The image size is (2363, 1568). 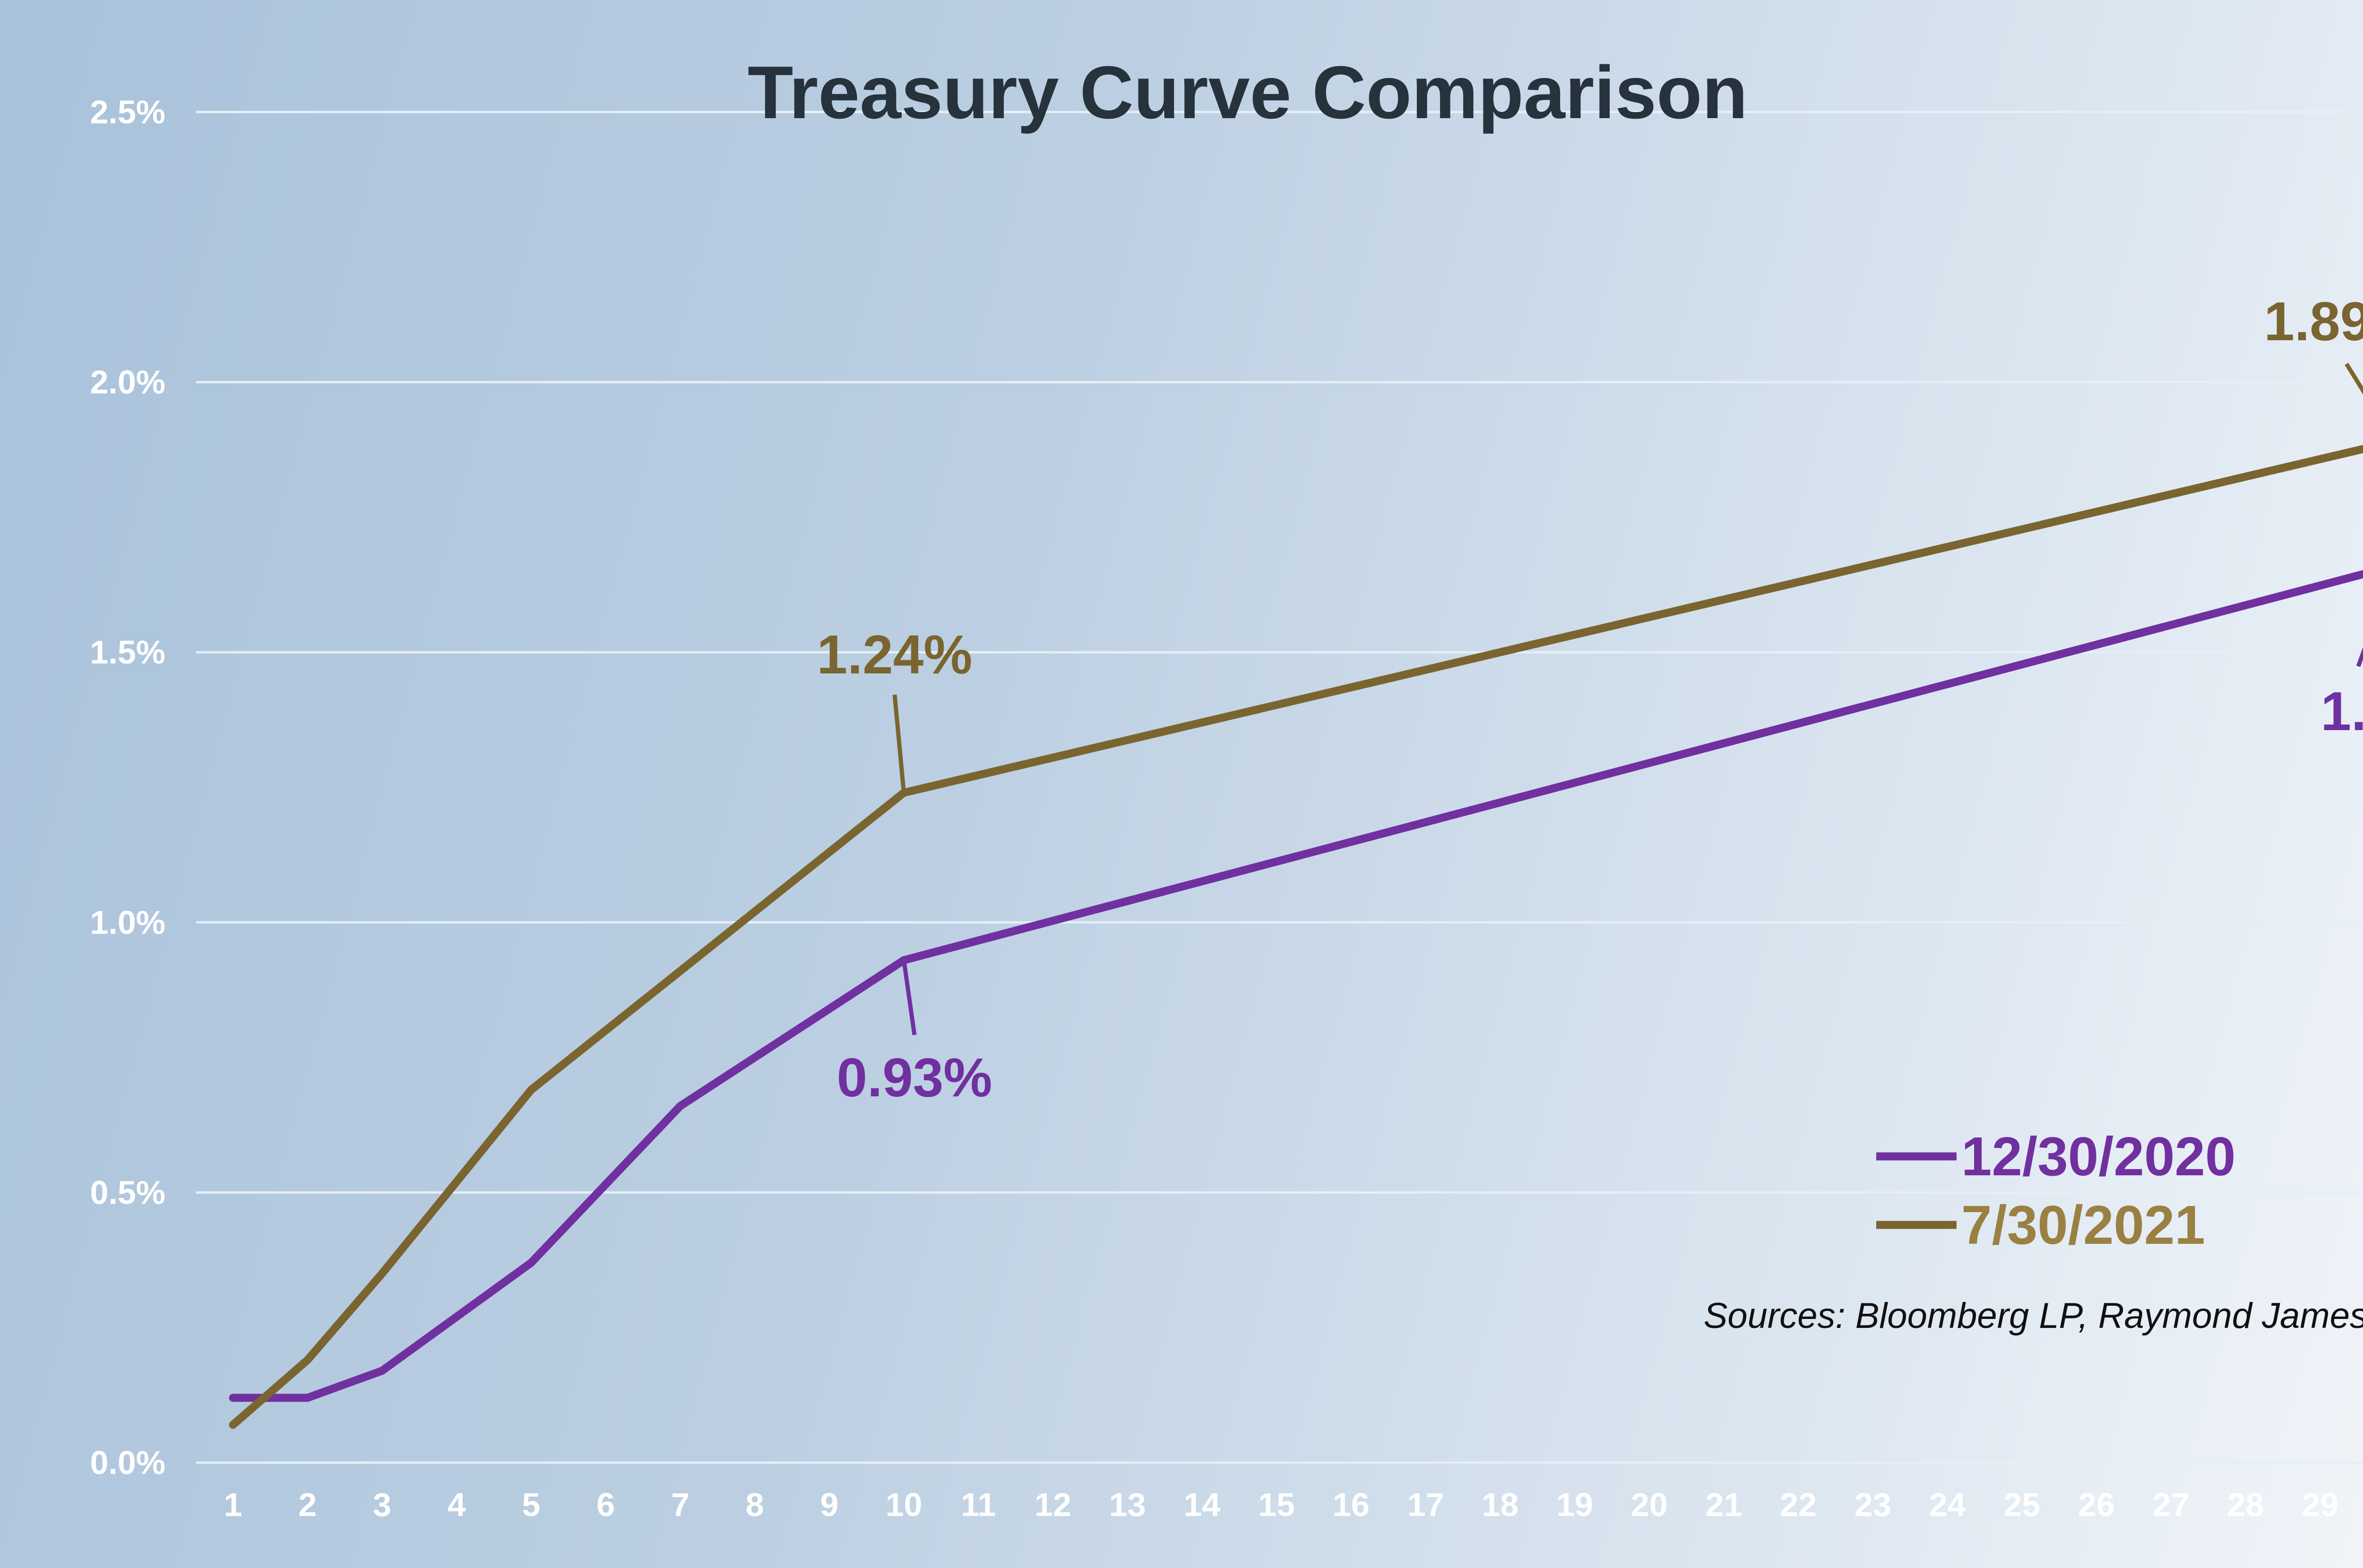 I want to click on y-axis-labels: 0.0% 0.5% 1.0% 1.5% 2.0% 2.5%, so click(x=127, y=787).